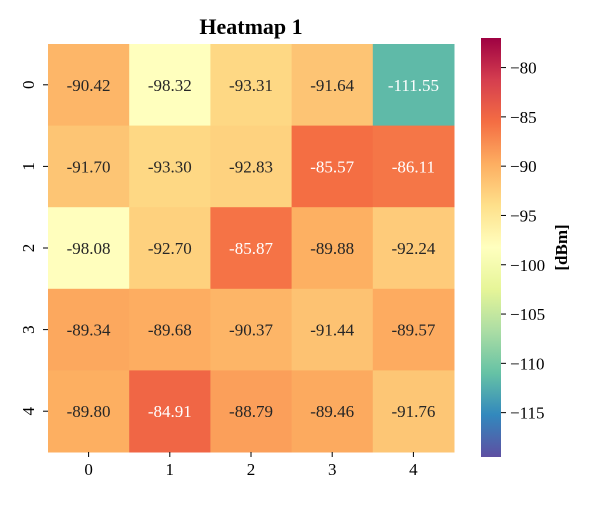  I want to click on heatmap-cell-r4-c2, so click(251, 411).